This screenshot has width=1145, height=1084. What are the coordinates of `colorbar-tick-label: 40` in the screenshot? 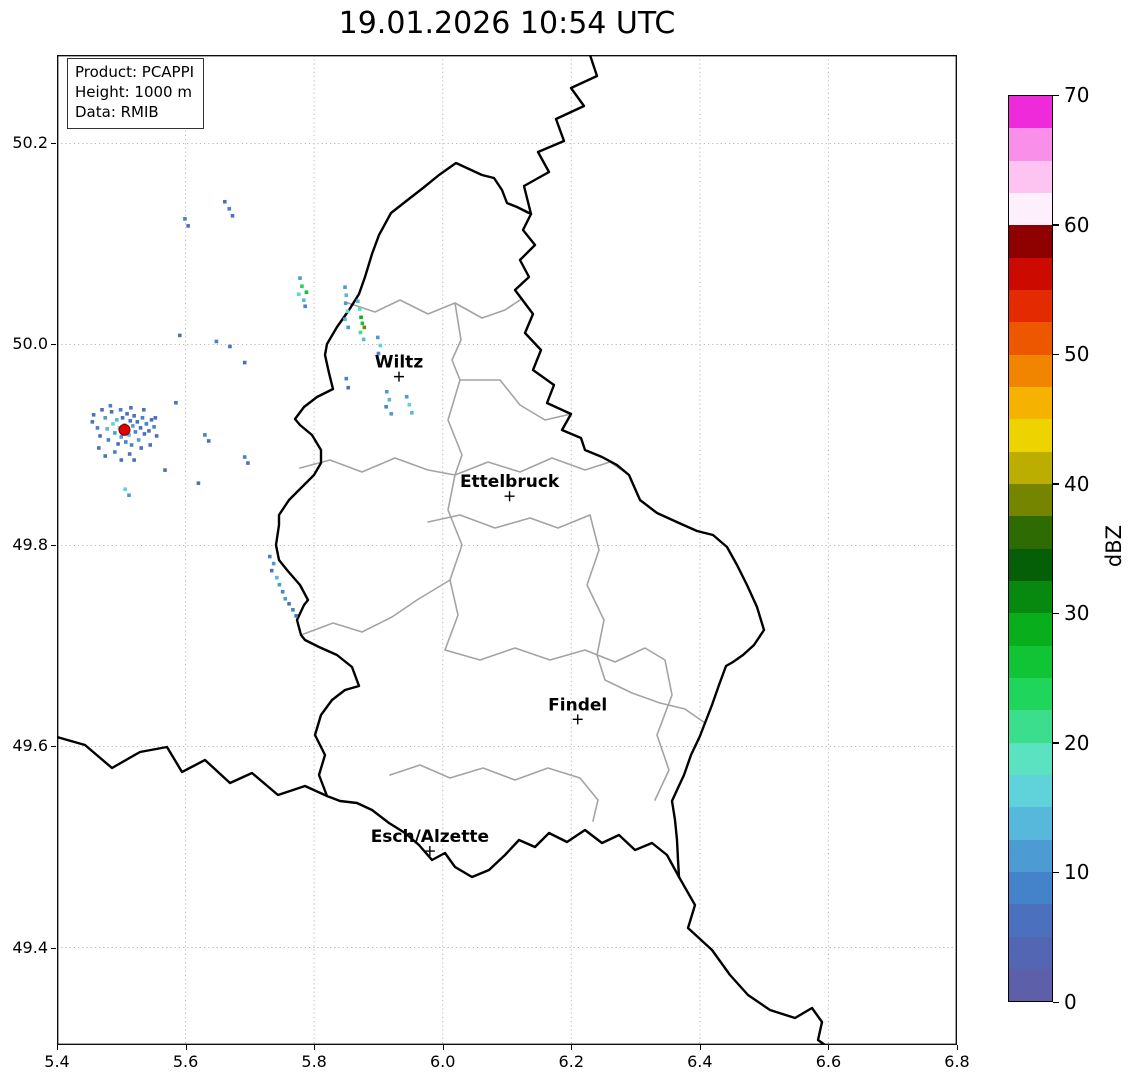 It's located at (1077, 483).